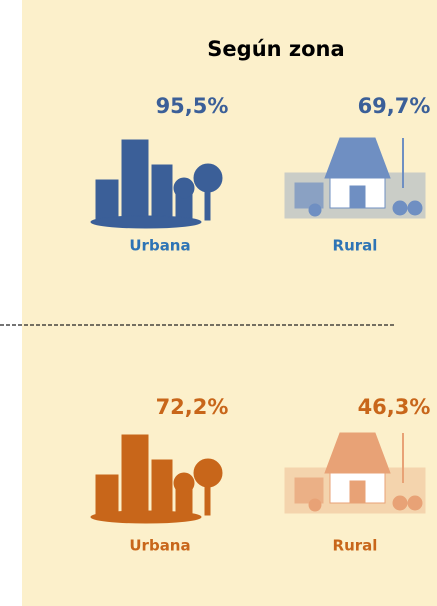 The width and height of the screenshot is (437, 606). I want to click on value: 46,3%, so click(394, 407).